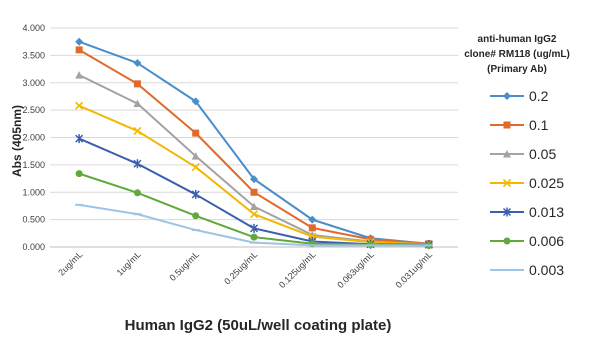 Image resolution: width=590 pixels, height=337 pixels. Describe the element at coordinates (129, 263) in the screenshot. I see `x-tick-label: 1ug/mL` at that location.